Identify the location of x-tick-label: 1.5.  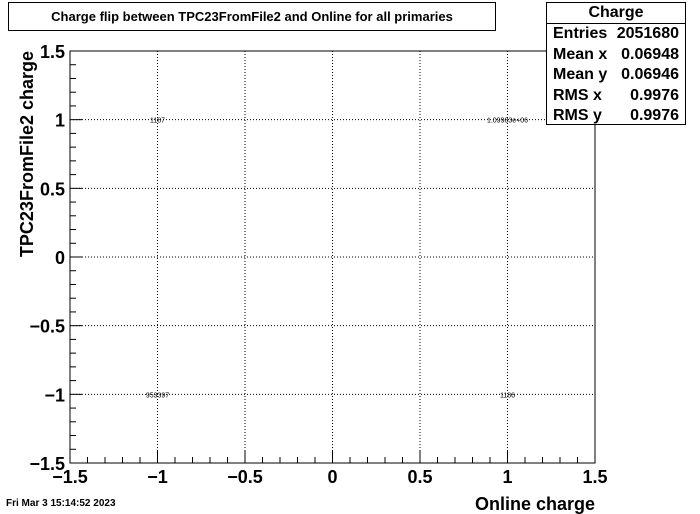
(594, 477).